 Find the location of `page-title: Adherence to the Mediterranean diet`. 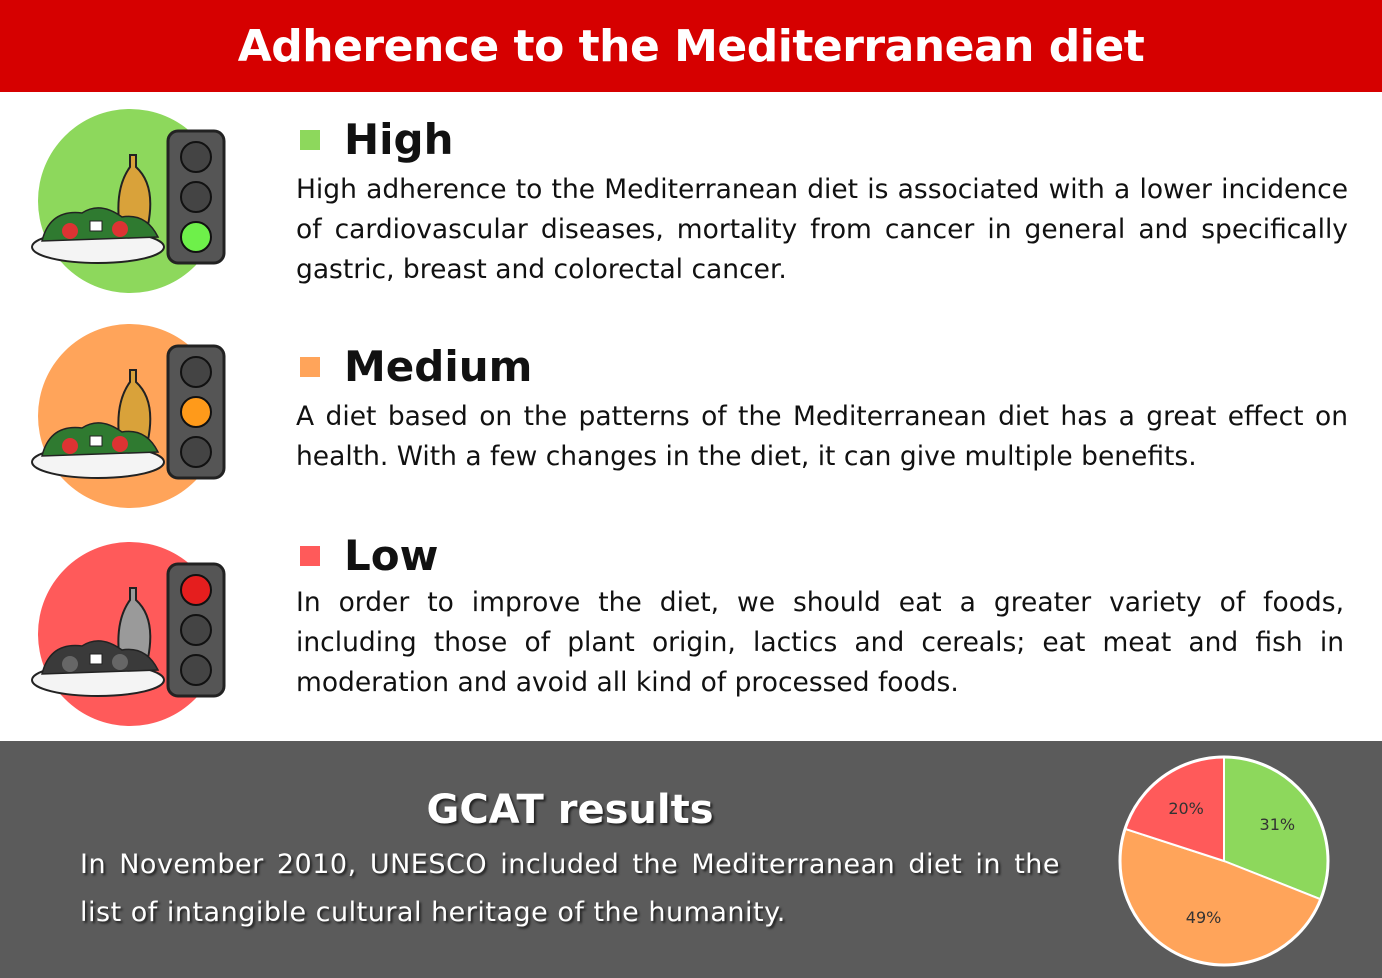

page-title: Adherence to the Mediterranean diet is located at coordinates (691, 46).